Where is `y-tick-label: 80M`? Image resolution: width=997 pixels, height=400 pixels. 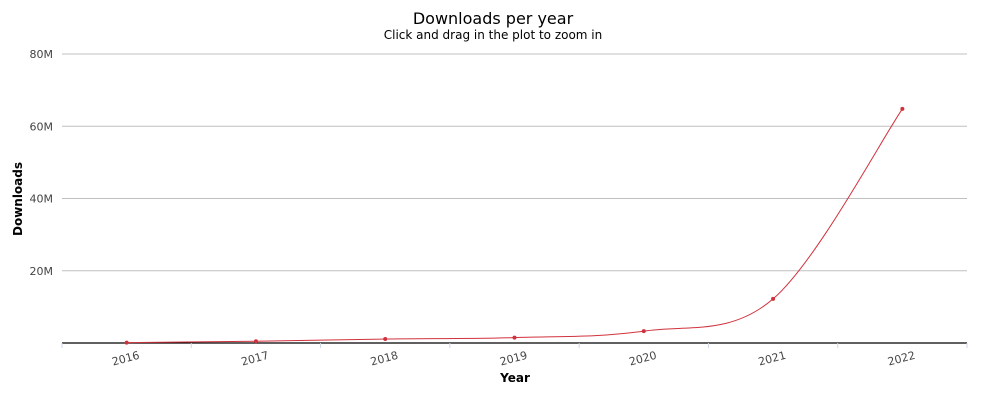 y-tick-label: 80M is located at coordinates (42, 54).